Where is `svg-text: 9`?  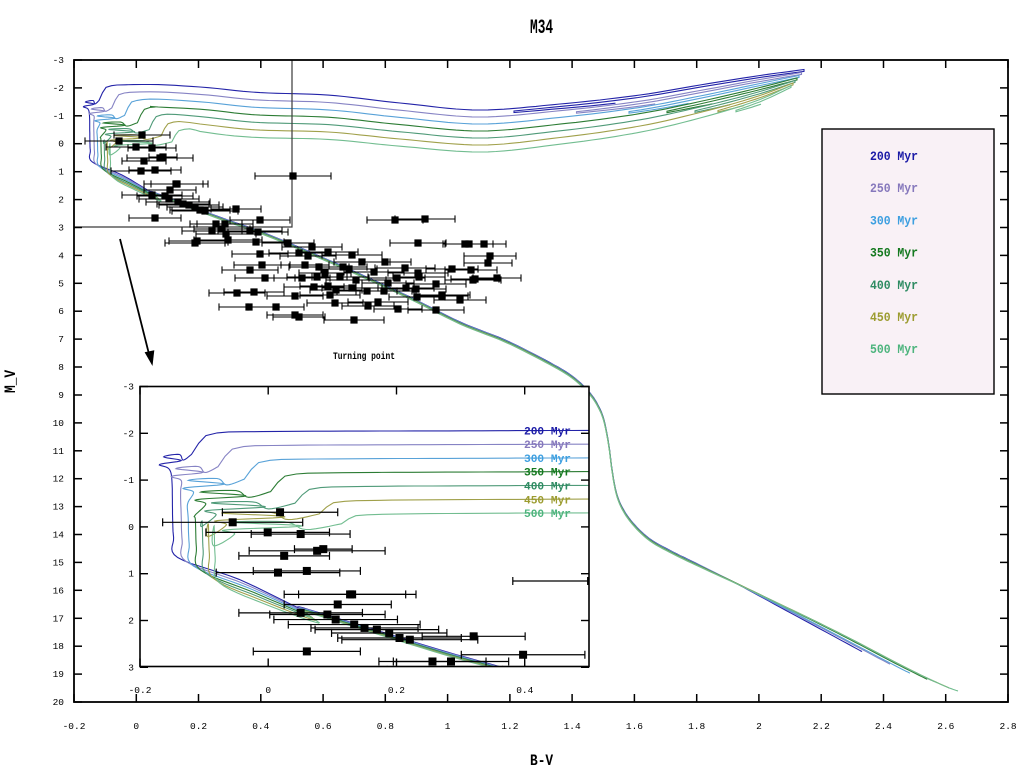
svg-text: 9 is located at coordinates (61, 395).